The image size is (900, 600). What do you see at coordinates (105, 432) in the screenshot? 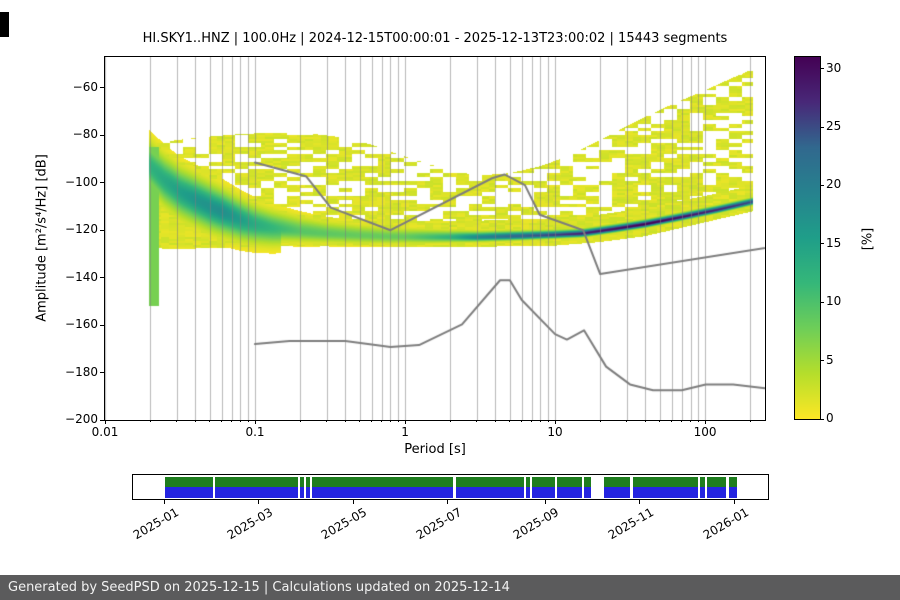
I see `x-tick-label: 0.01` at bounding box center [105, 432].